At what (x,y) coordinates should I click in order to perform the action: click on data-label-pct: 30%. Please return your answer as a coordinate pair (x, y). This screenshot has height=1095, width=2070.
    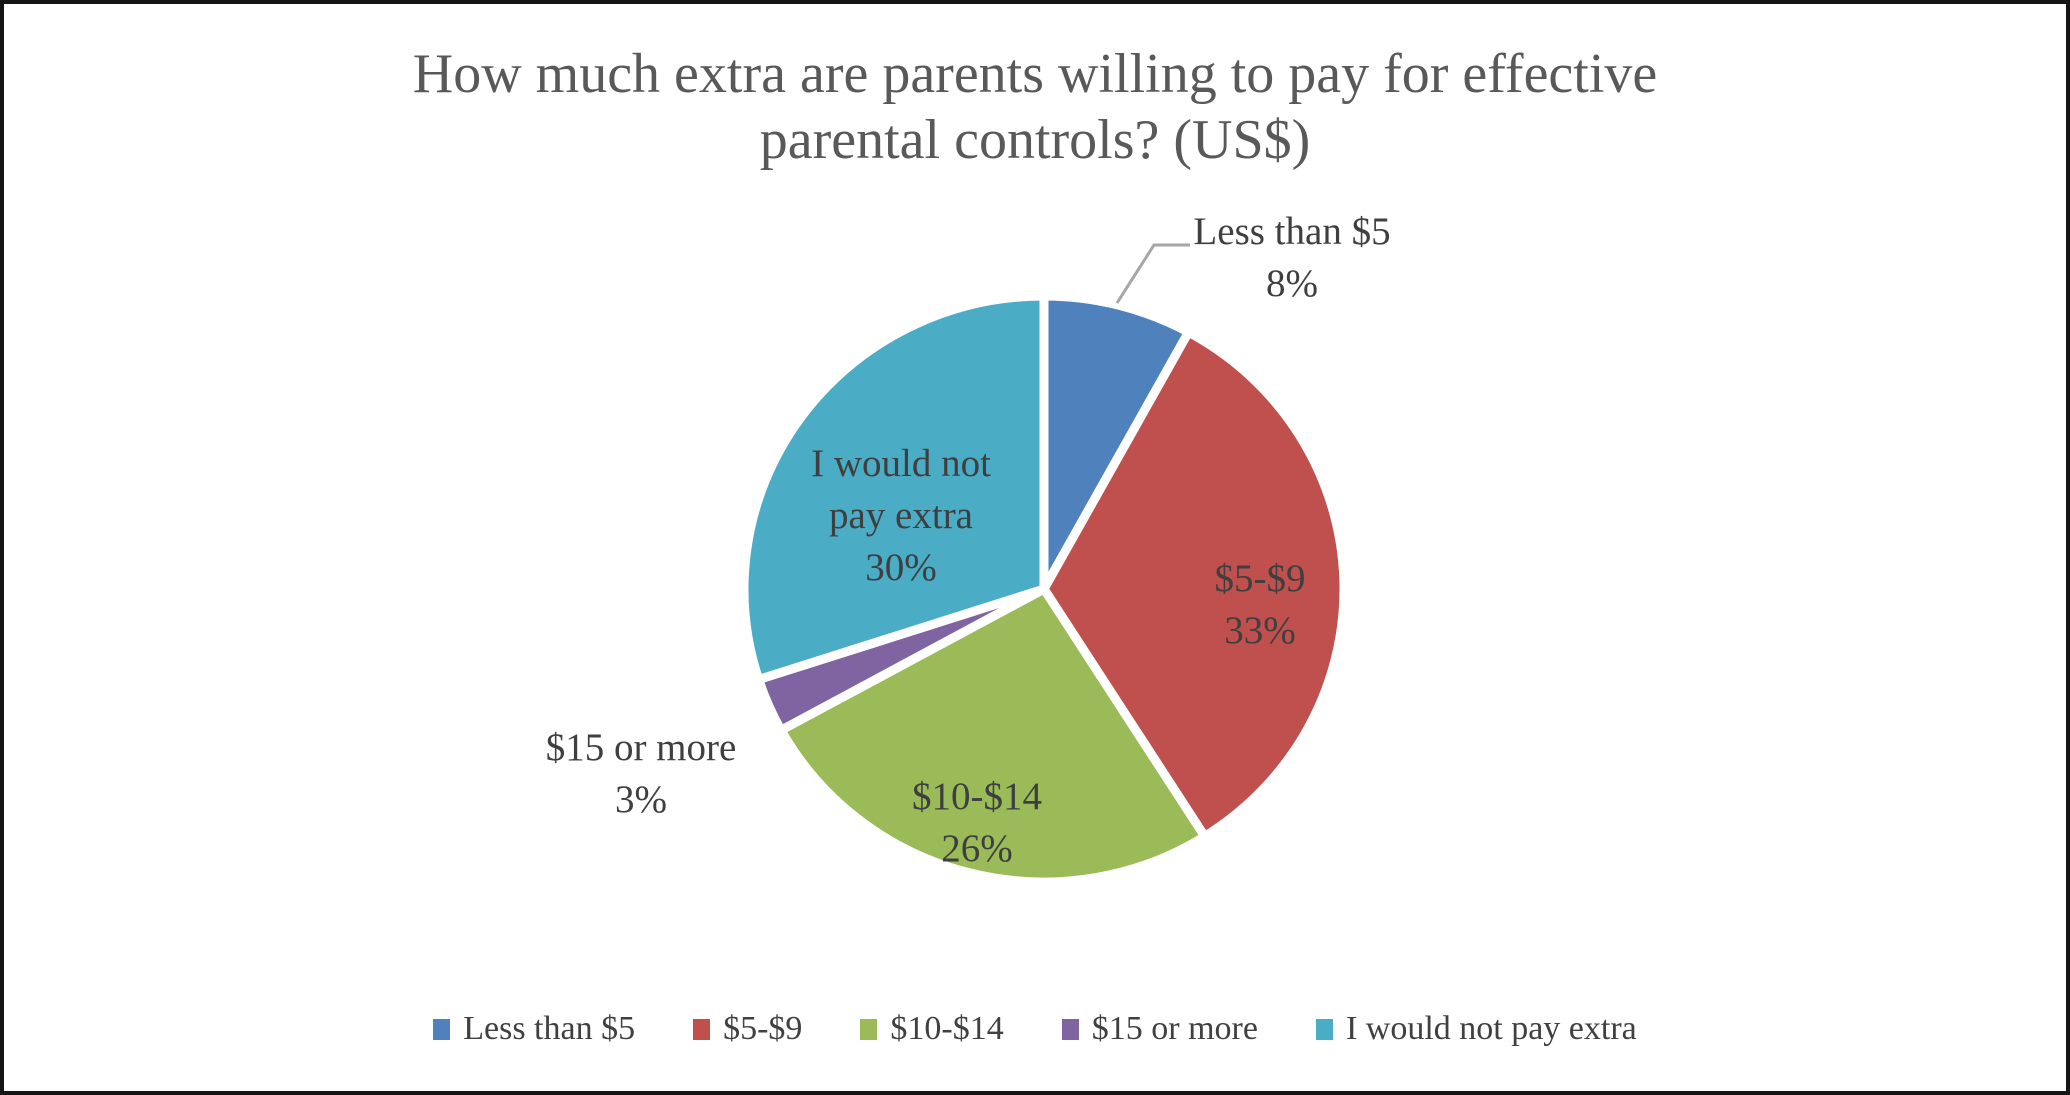
    Looking at the image, I should click on (901, 567).